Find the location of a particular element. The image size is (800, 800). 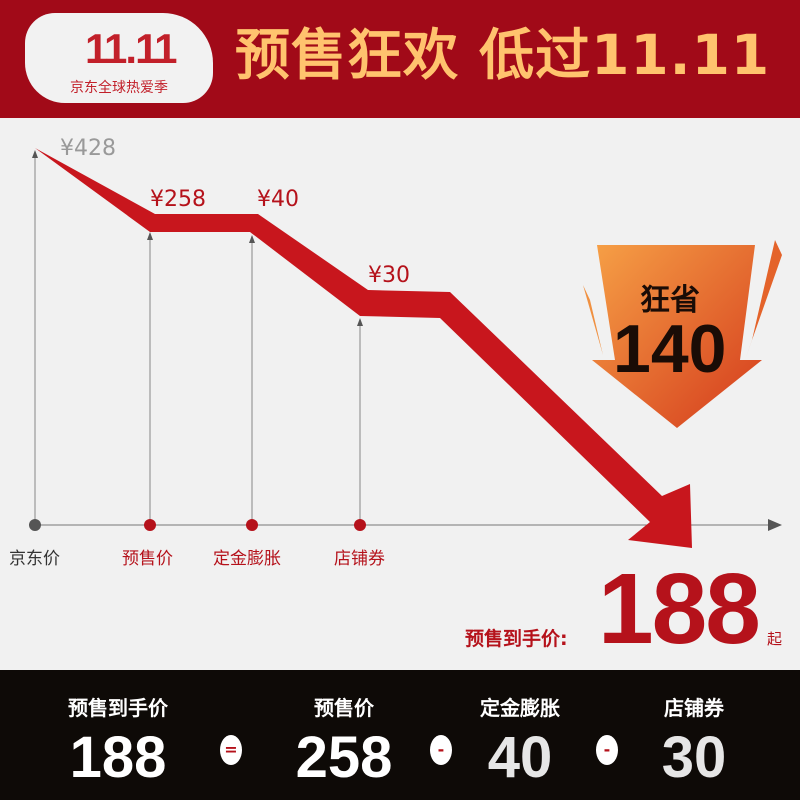

formula-label: 预售价 is located at coordinates (344, 708).